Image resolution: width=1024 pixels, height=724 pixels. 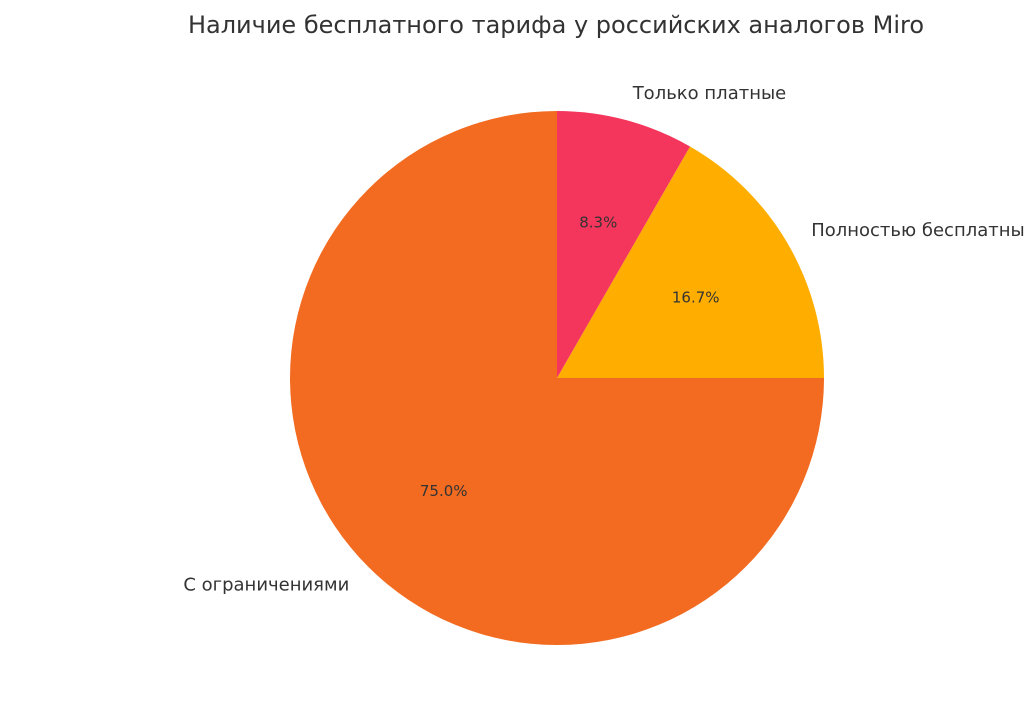 I want to click on slice-label-2: Полностью бесплатные, so click(x=917, y=230).